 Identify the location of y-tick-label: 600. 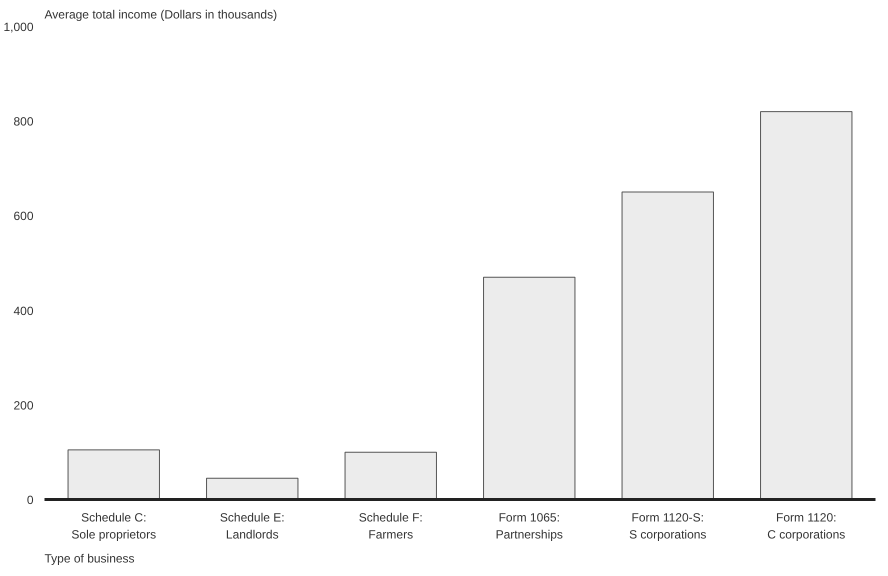
(23, 216).